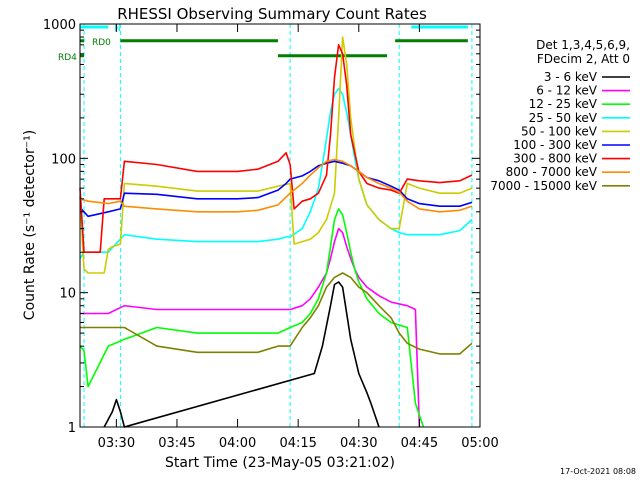  What do you see at coordinates (563, 118) in the screenshot?
I see `legend-label-3: 25 - 50 keV` at bounding box center [563, 118].